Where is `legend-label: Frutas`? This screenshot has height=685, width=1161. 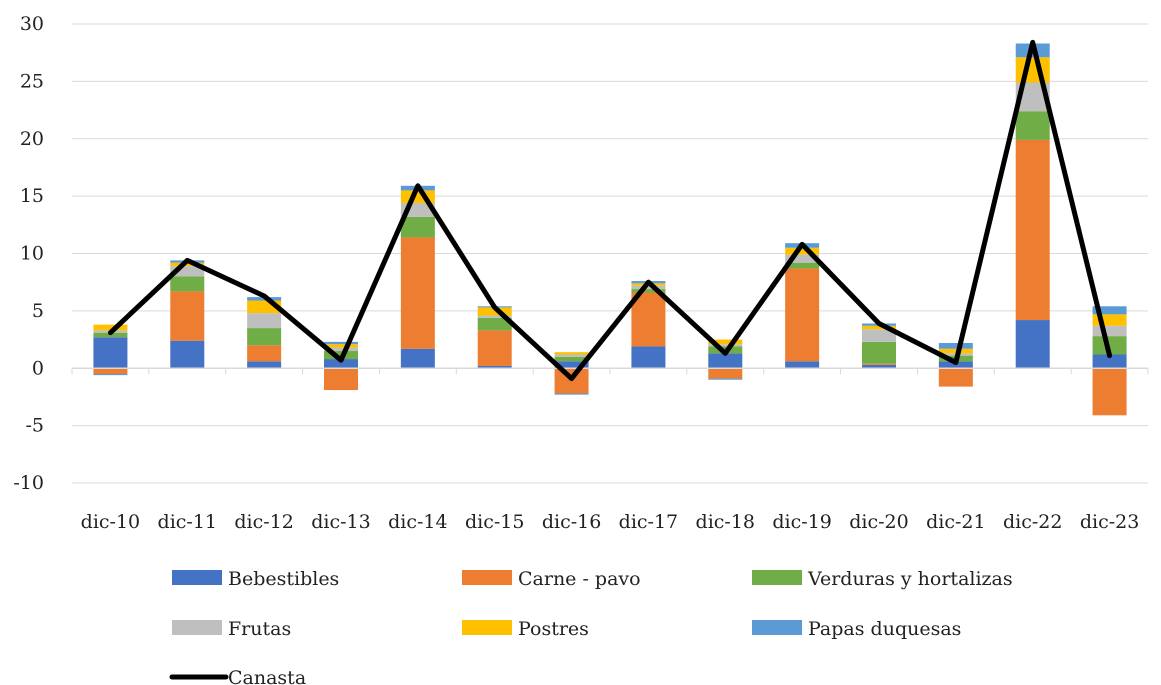 legend-label: Frutas is located at coordinates (259, 629).